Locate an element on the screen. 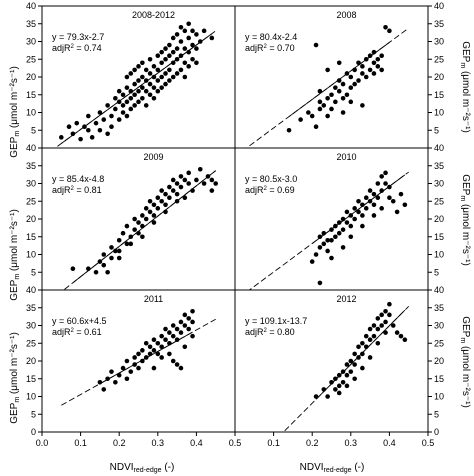 This screenshot has height=476, width=474. x-tick-label: 0.4 is located at coordinates (196, 443).